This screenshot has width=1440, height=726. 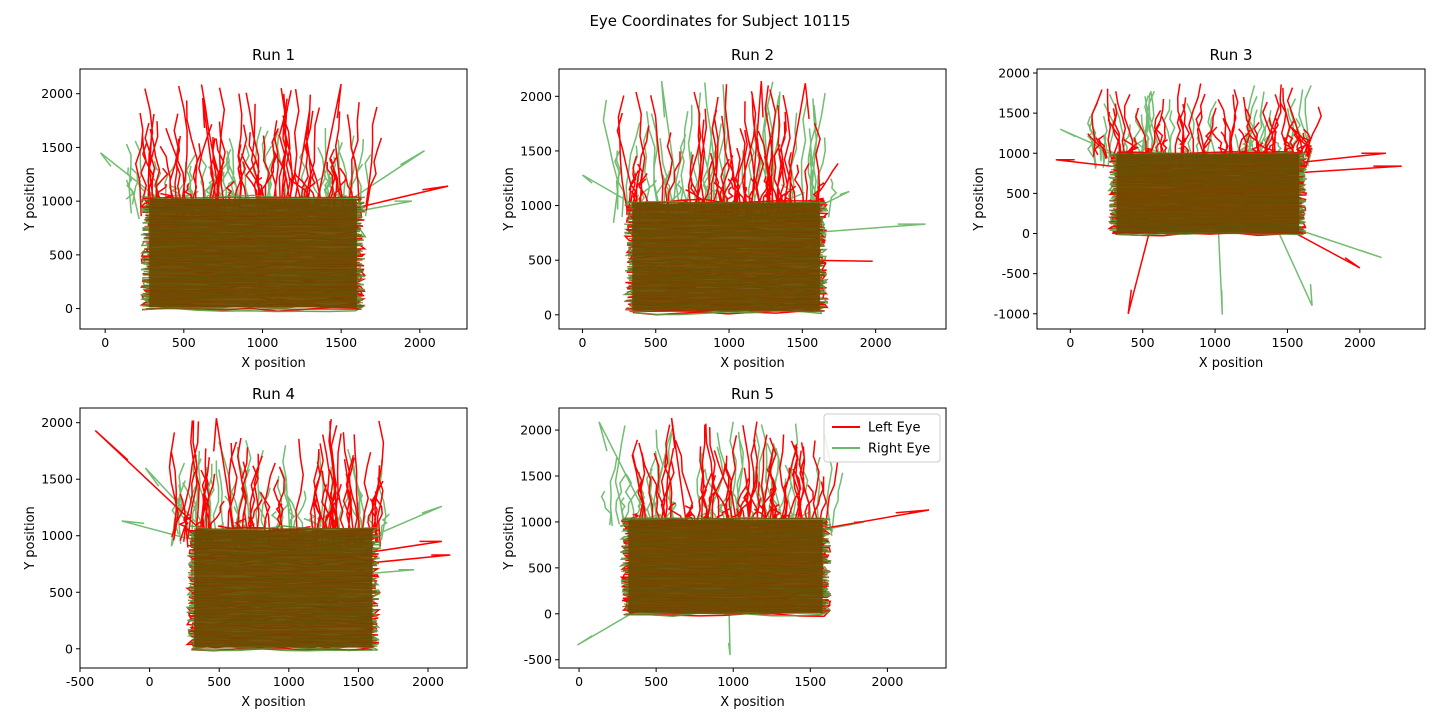 I want to click on subplot-title: Run 5, so click(x=752, y=394).